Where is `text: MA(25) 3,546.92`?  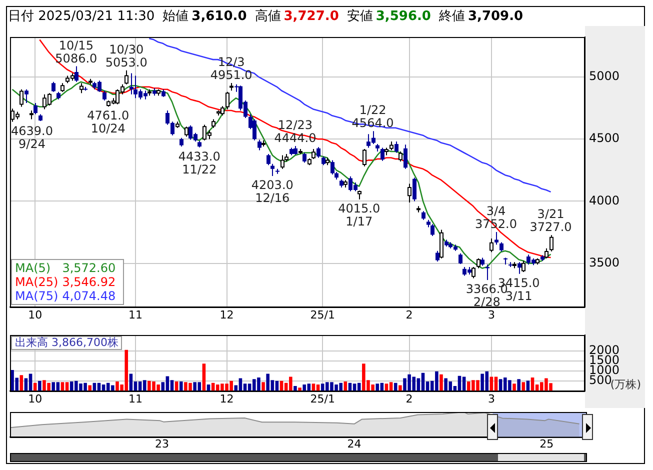 text: MA(25) 3,546.92 is located at coordinates (66, 281).